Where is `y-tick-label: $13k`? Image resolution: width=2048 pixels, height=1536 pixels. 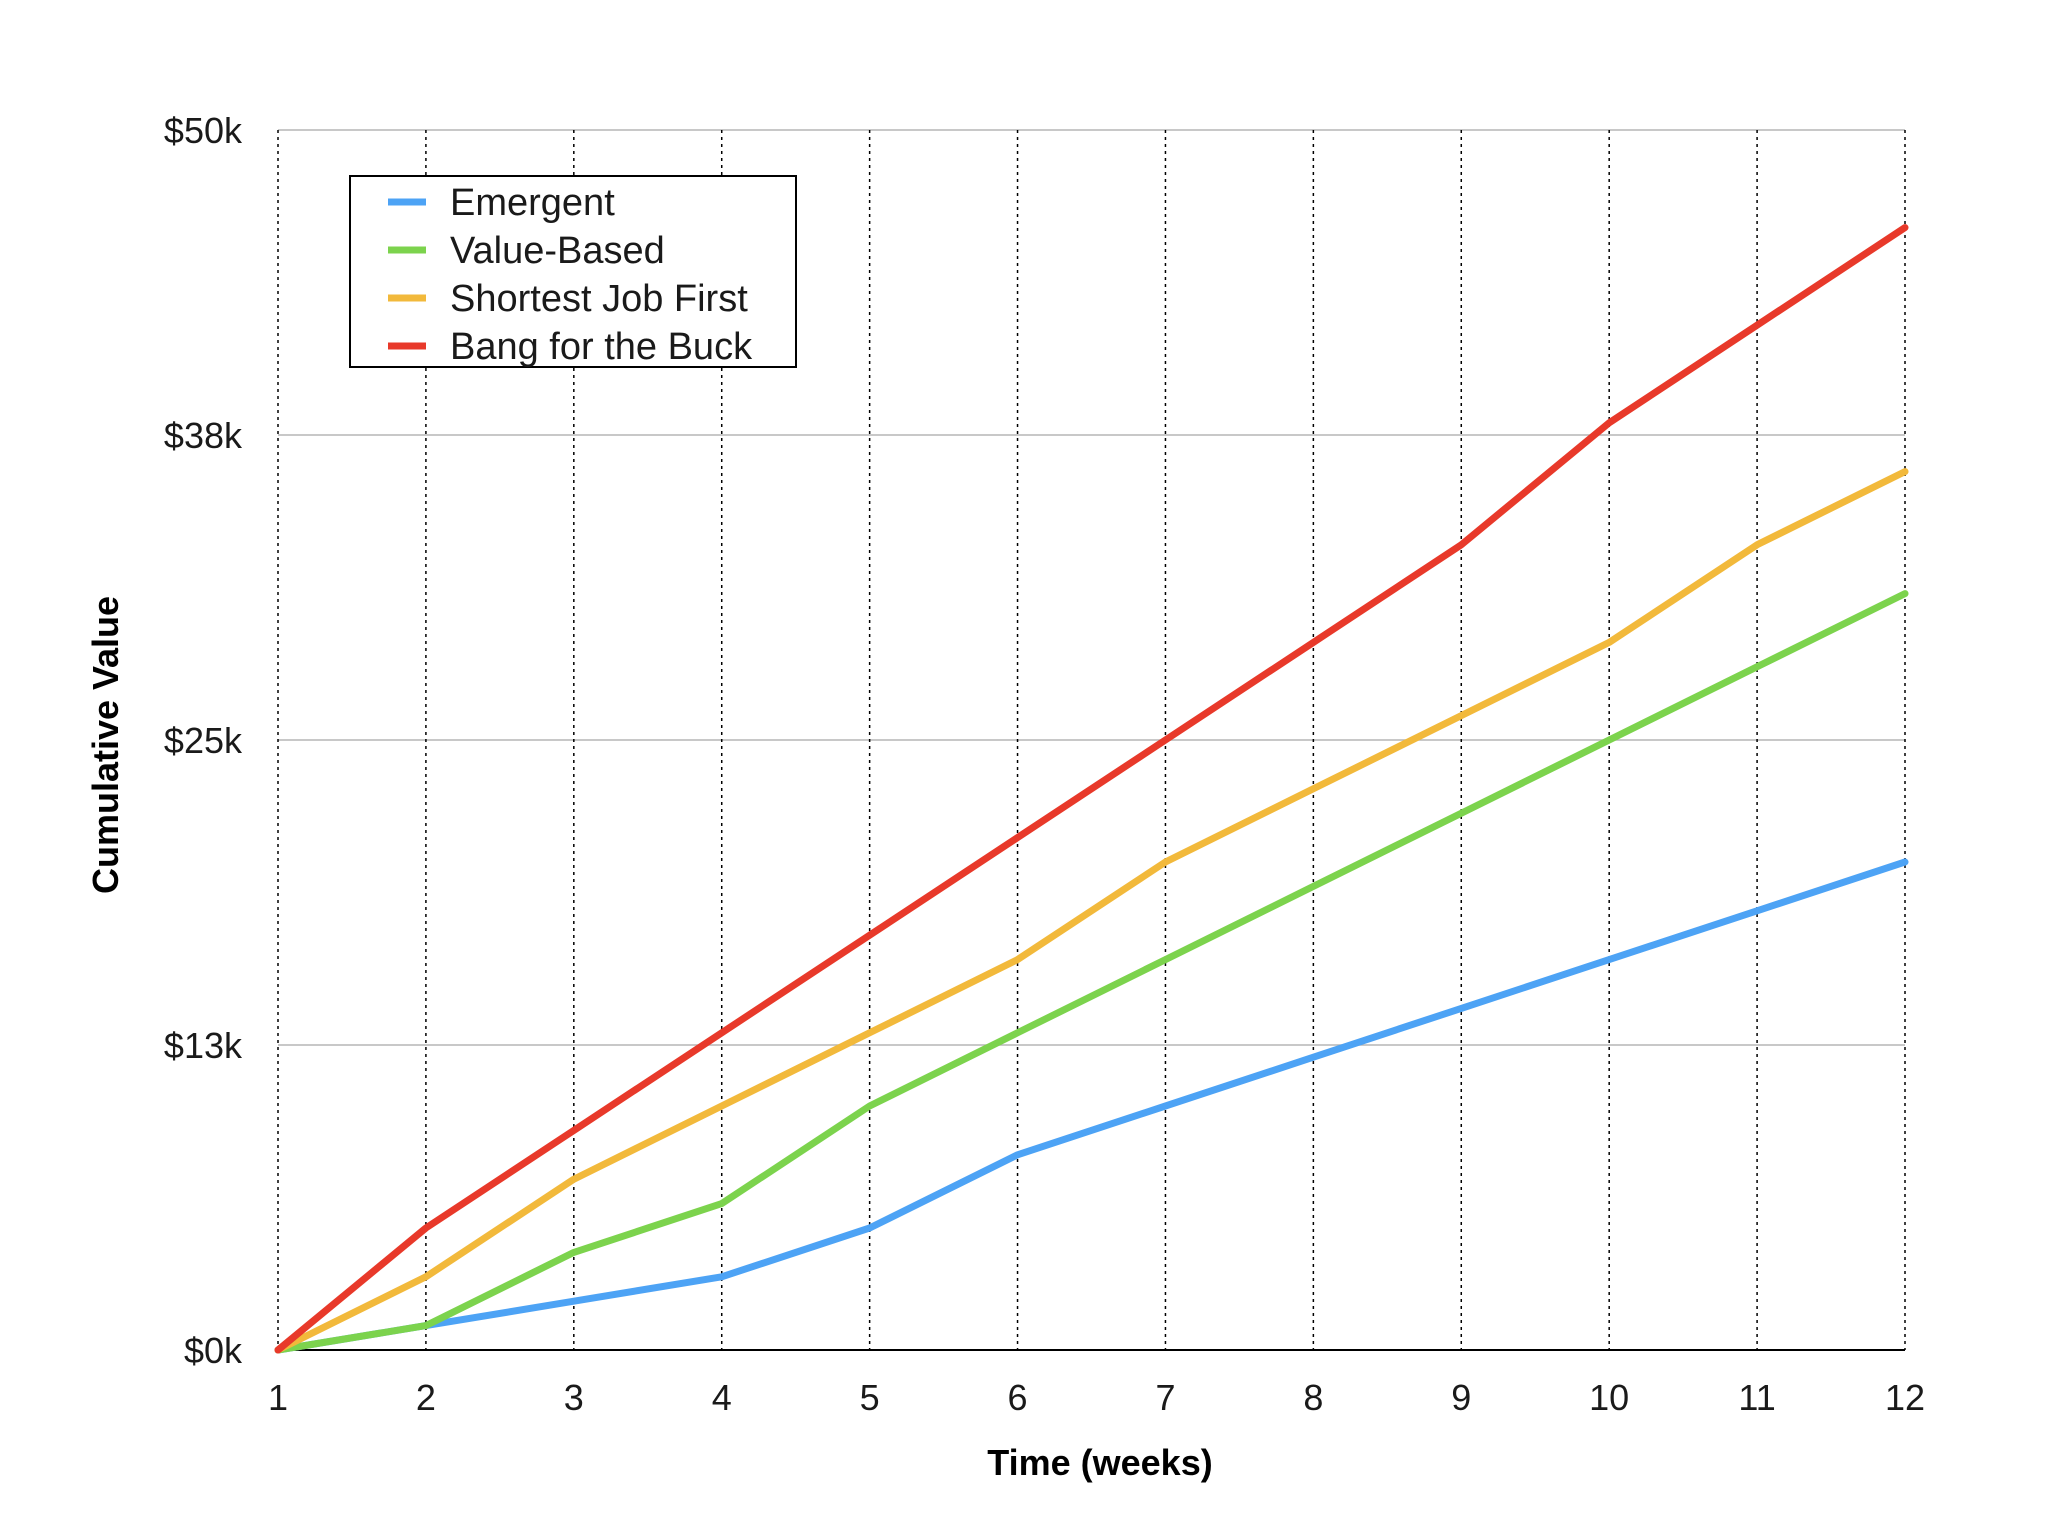
y-tick-label: $13k is located at coordinates (203, 1045).